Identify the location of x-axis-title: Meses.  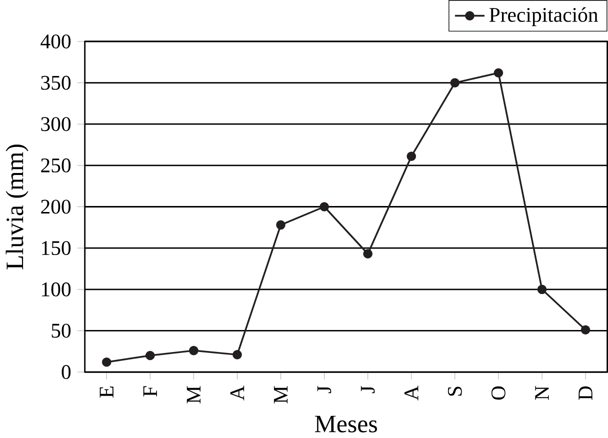
(345, 424).